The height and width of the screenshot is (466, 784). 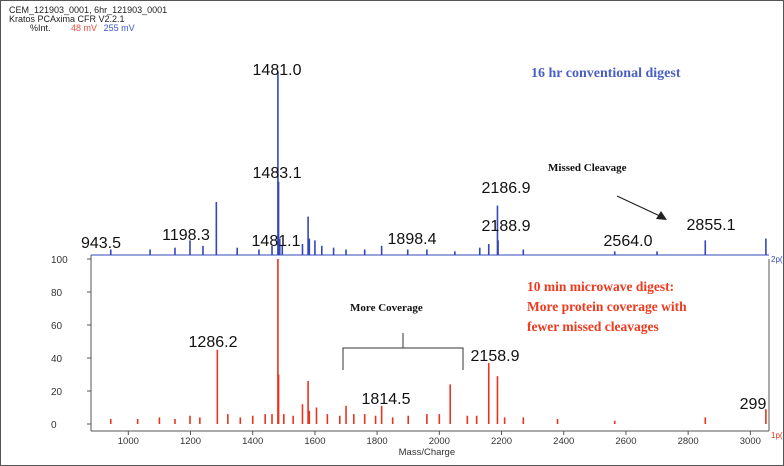 What do you see at coordinates (412, 239) in the screenshot?
I see `top-peak-label: 1898.4` at bounding box center [412, 239].